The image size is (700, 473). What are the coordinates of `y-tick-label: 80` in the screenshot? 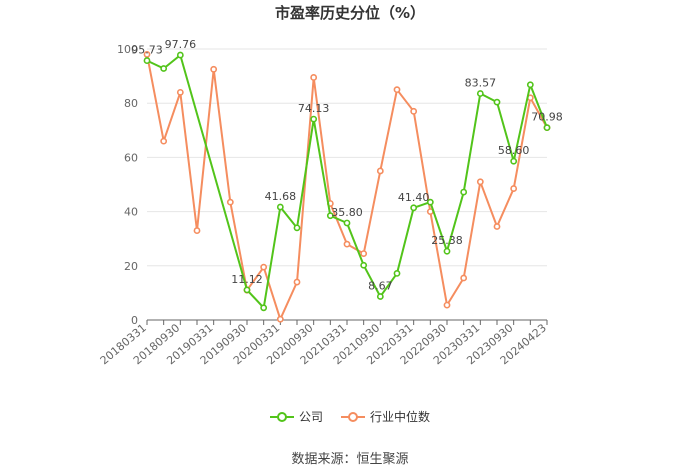 It's located at (131, 103).